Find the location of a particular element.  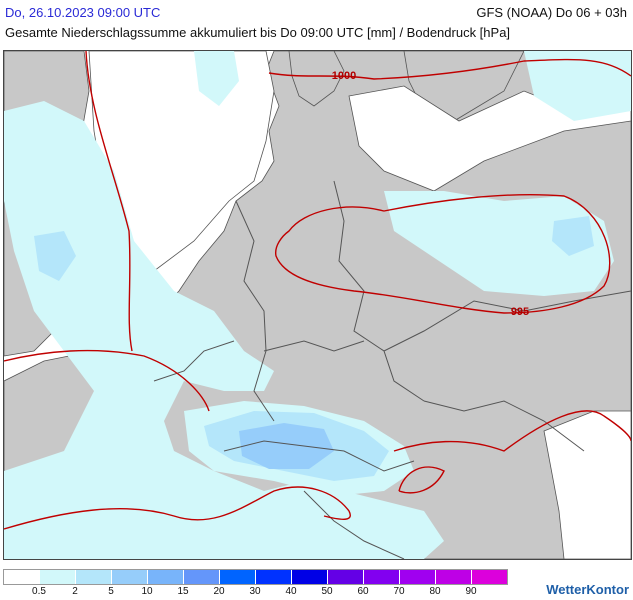

legend-tick-label: 30 is located at coordinates (255, 591).